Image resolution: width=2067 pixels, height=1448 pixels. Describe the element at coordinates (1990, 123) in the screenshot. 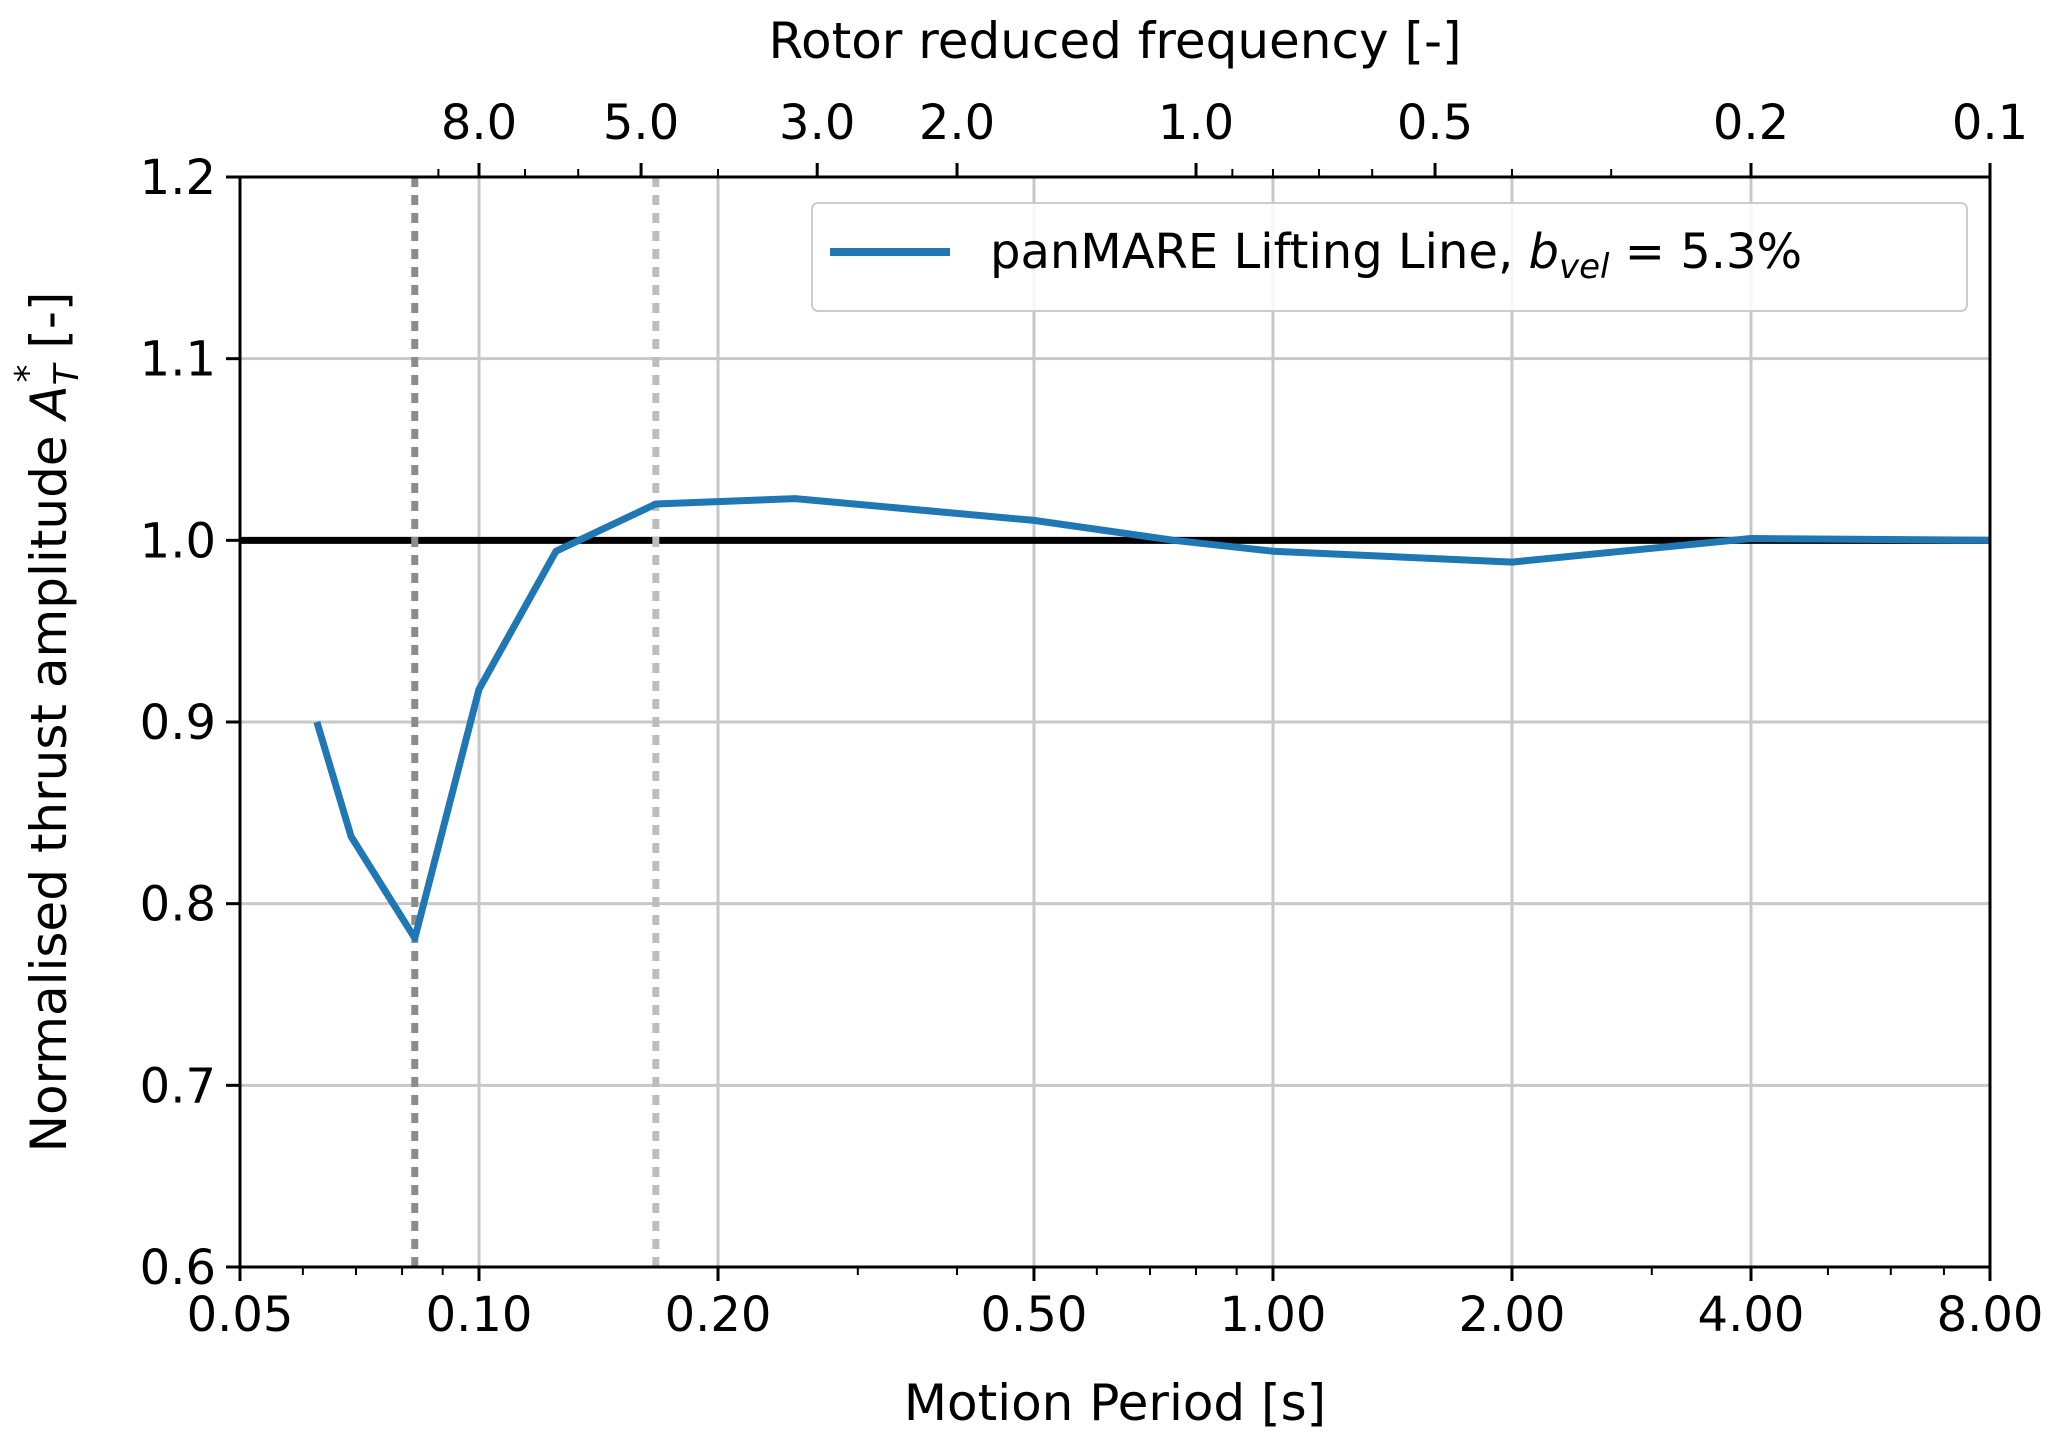

I see `top-tick-label: 0.1` at that location.